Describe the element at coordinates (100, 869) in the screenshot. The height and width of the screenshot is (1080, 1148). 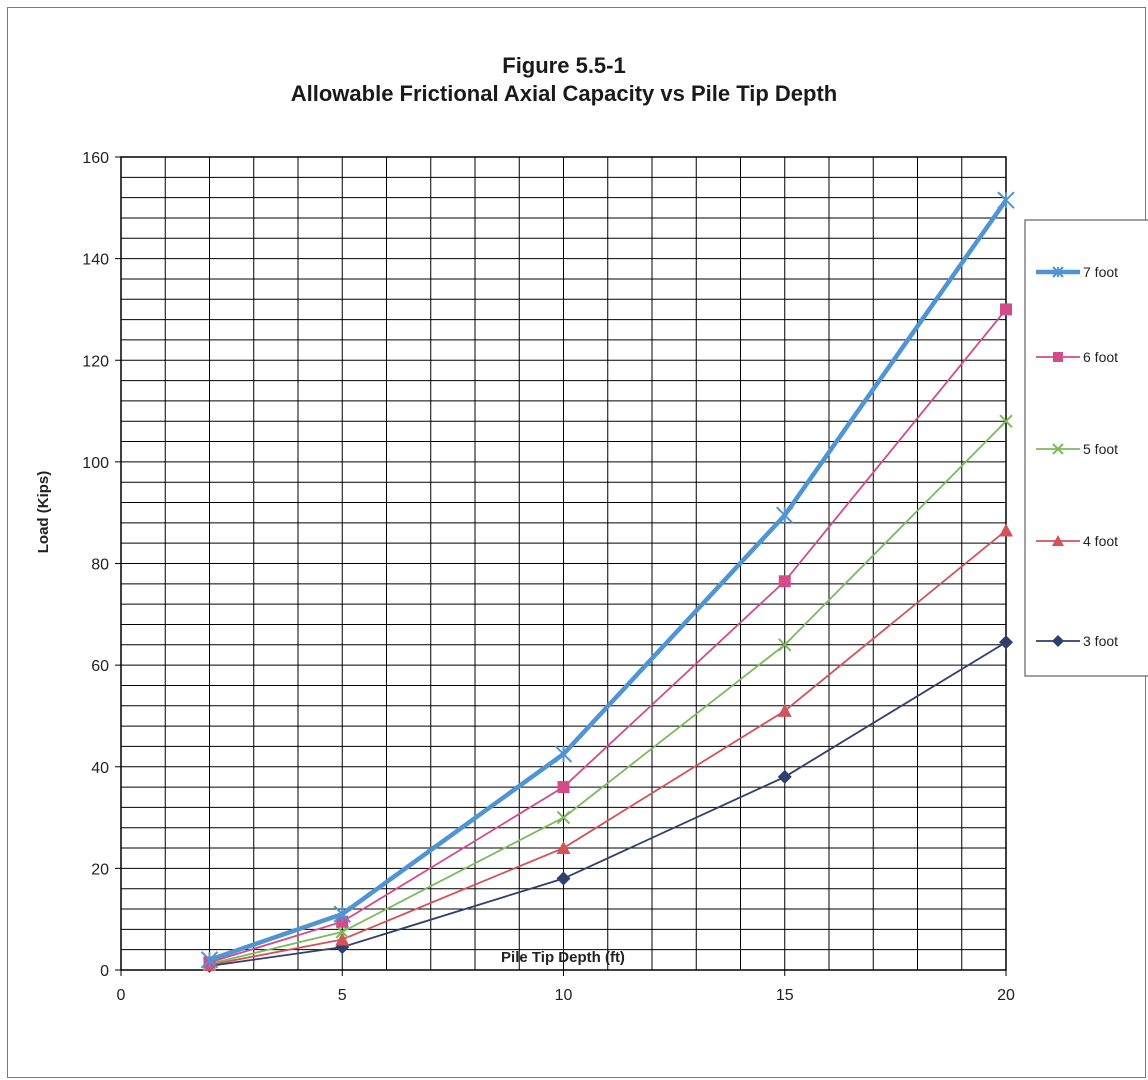
I see `y-tick-label: 20` at that location.